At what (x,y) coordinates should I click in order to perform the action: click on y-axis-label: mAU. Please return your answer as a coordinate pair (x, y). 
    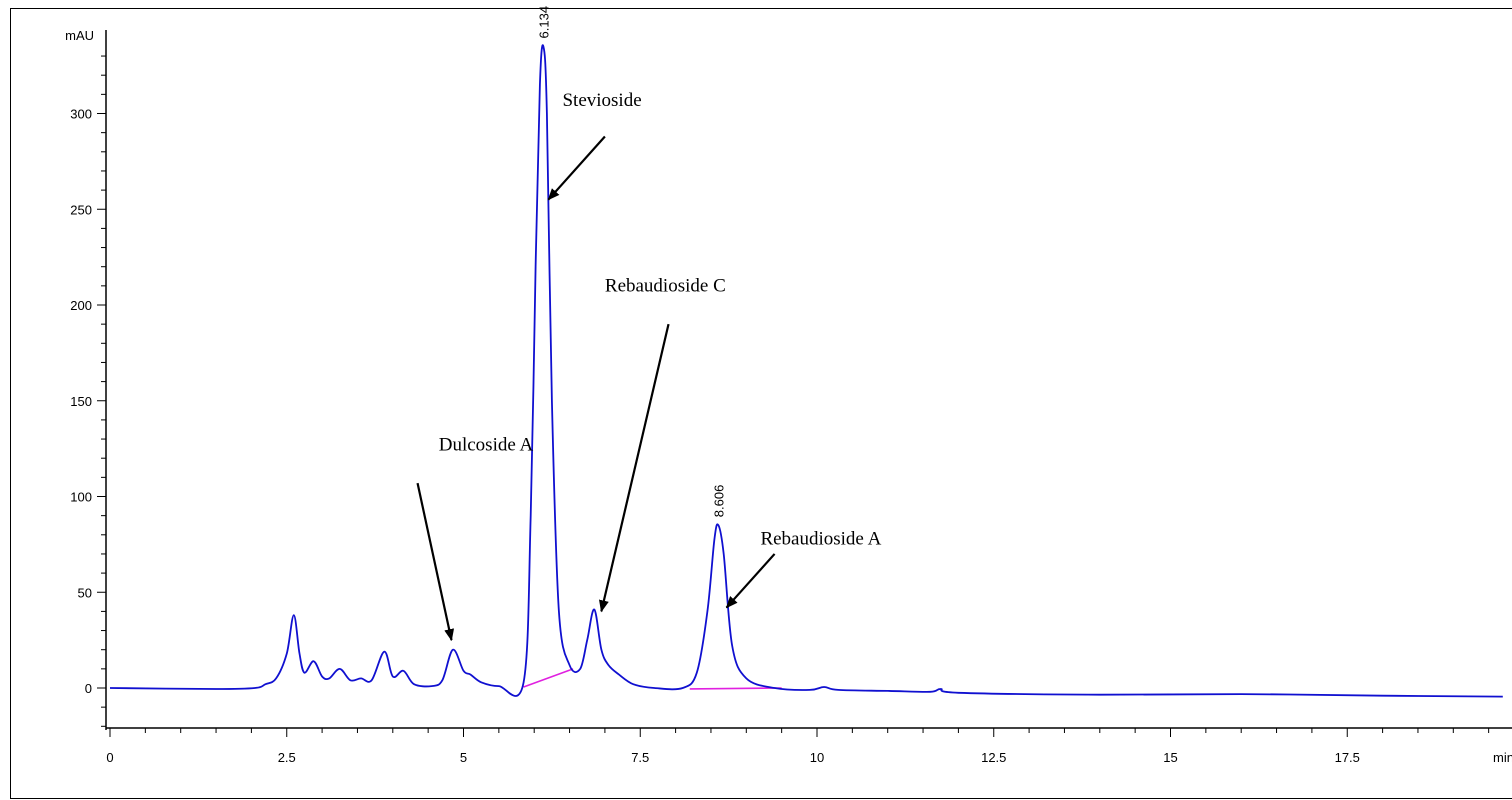
    Looking at the image, I should click on (79, 35).